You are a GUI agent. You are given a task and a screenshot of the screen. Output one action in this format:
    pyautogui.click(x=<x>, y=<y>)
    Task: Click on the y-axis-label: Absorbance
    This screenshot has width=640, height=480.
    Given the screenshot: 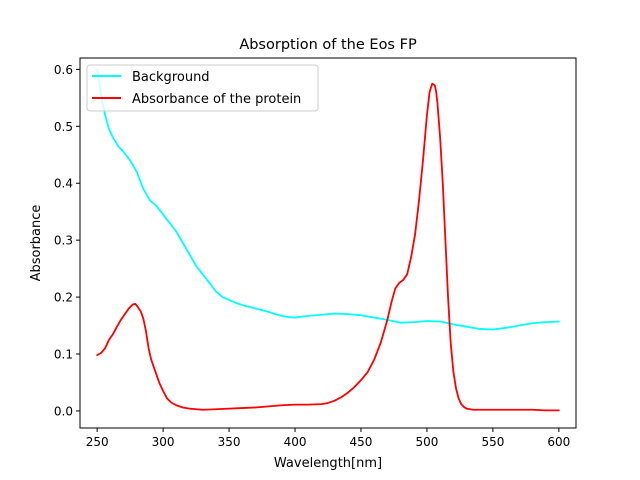 What is the action you would take?
    pyautogui.click(x=36, y=243)
    